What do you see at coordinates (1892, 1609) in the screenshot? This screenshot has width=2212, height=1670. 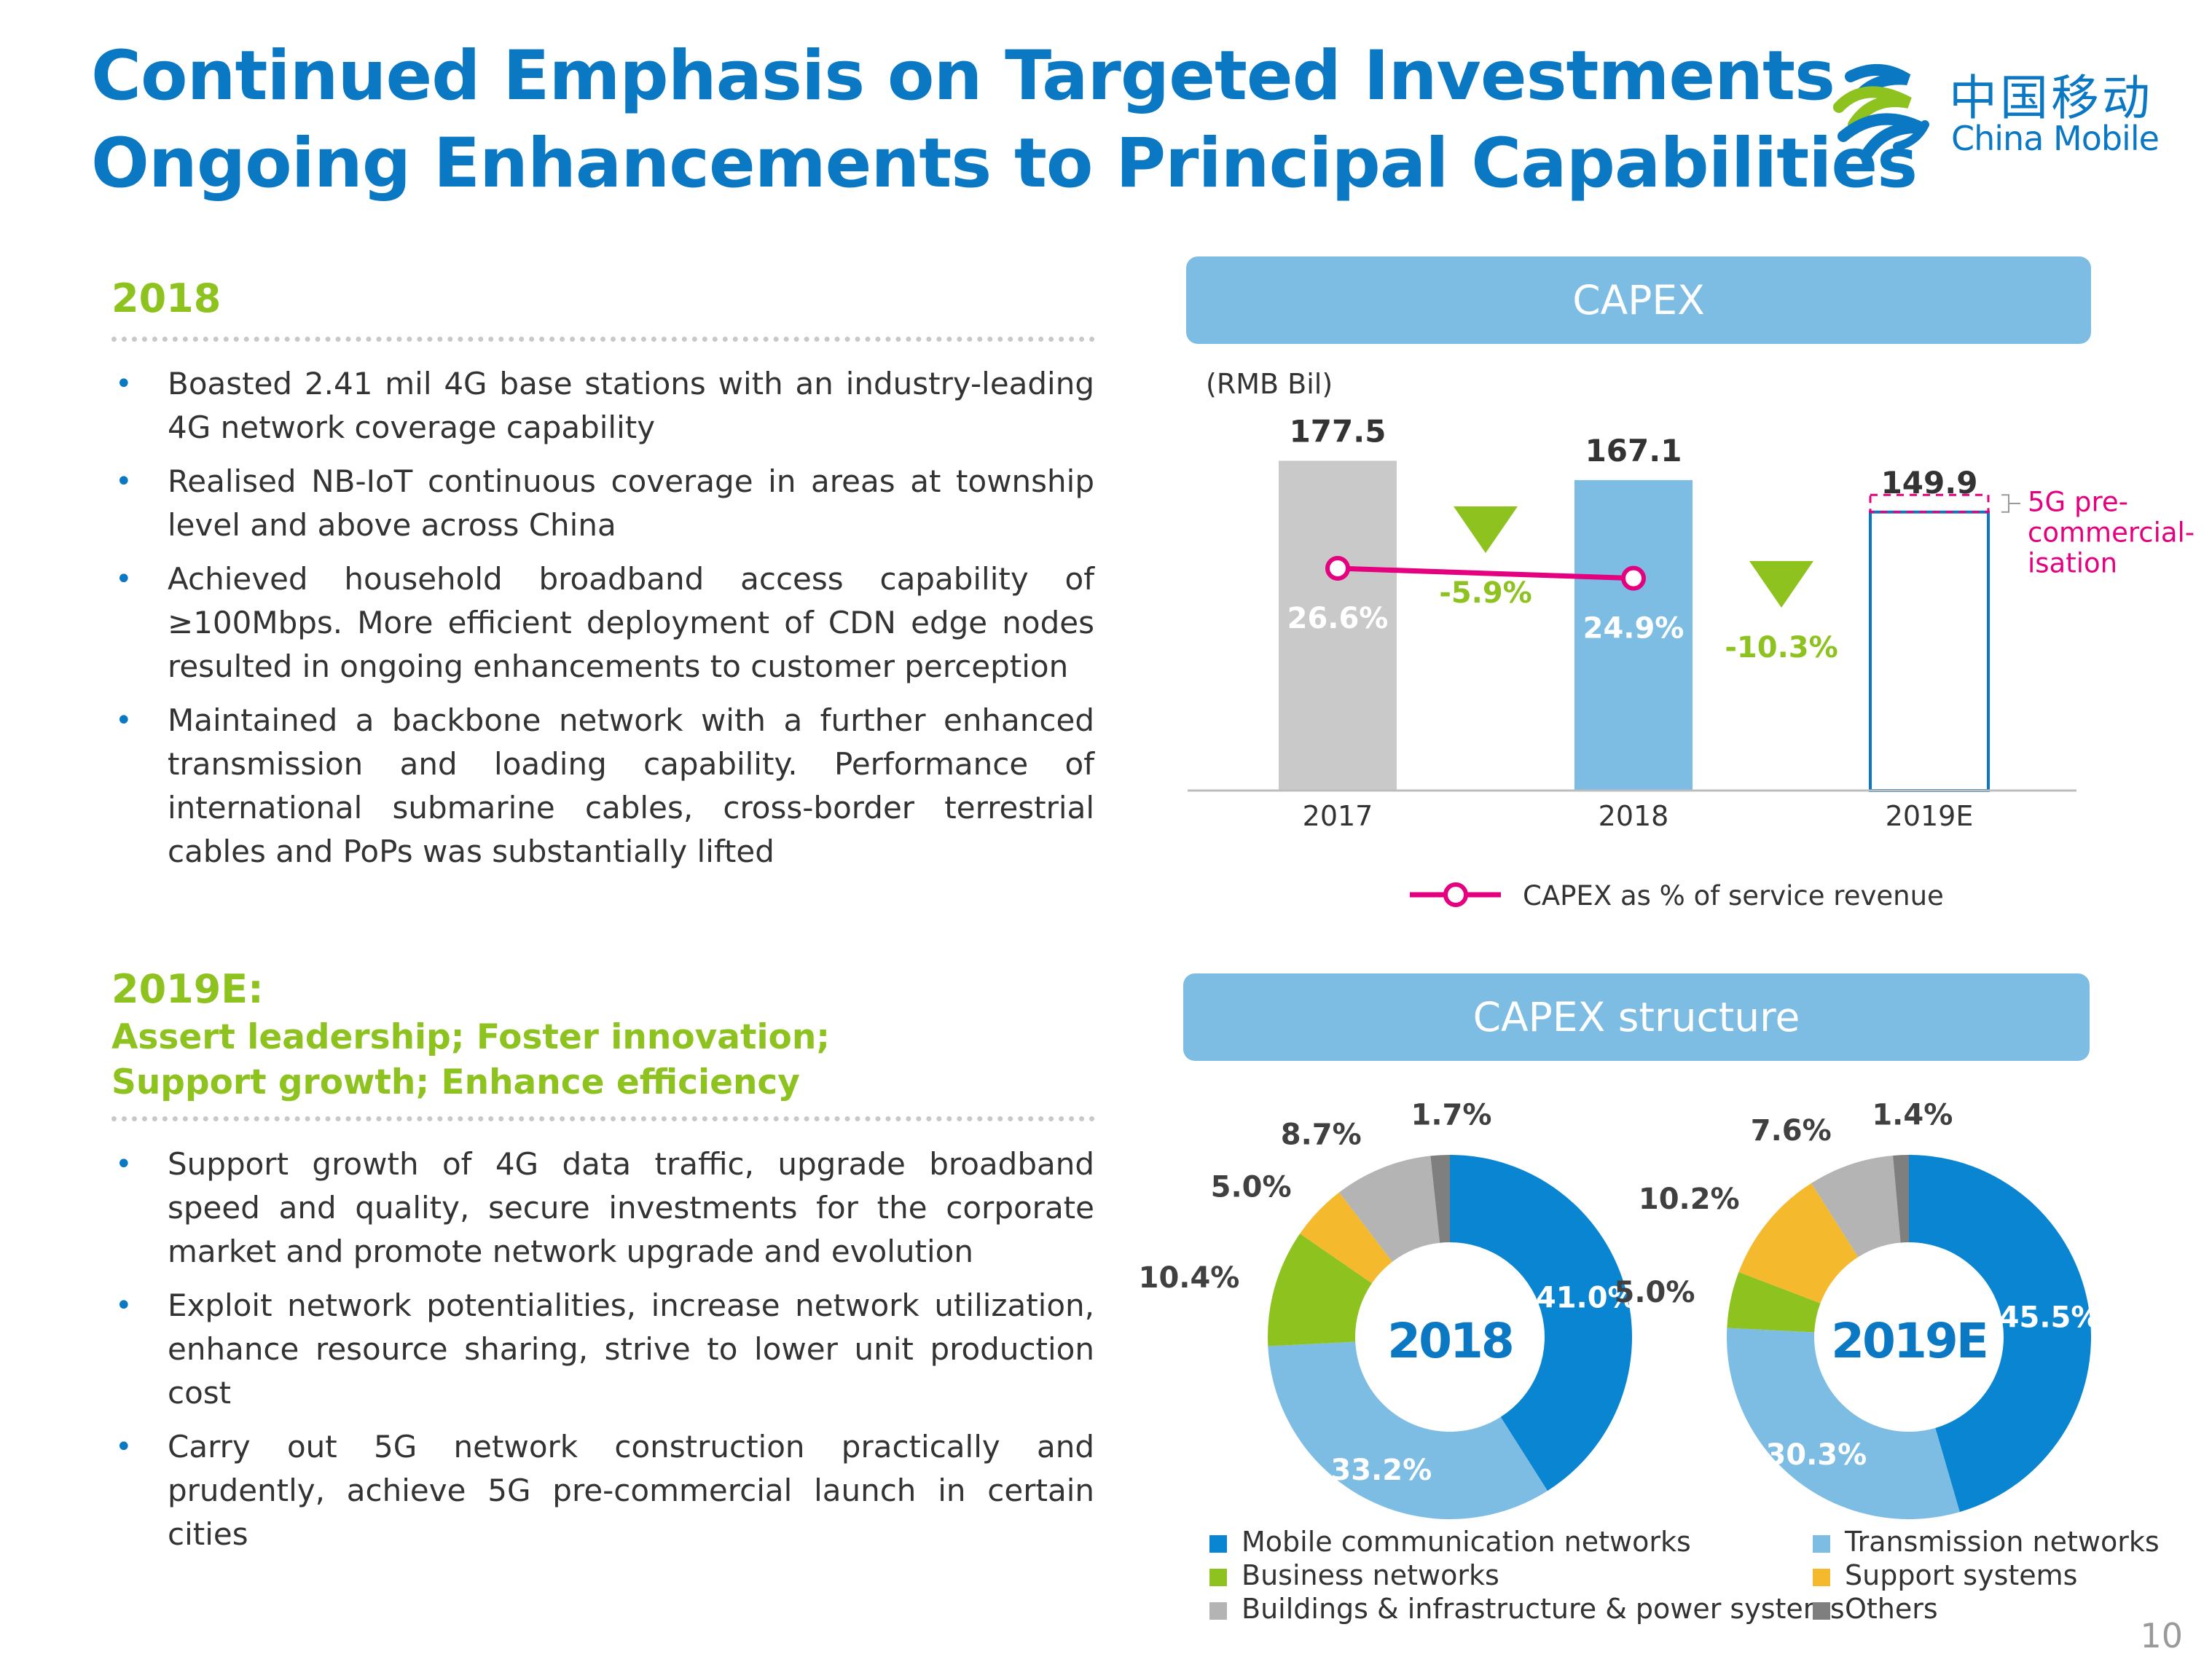 I see `legend-label: Others` at bounding box center [1892, 1609].